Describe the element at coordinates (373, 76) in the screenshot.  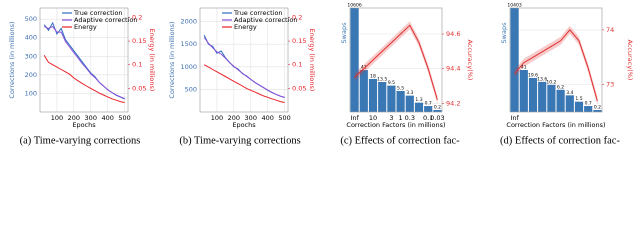
I see `bar-value-label: 18` at that location.